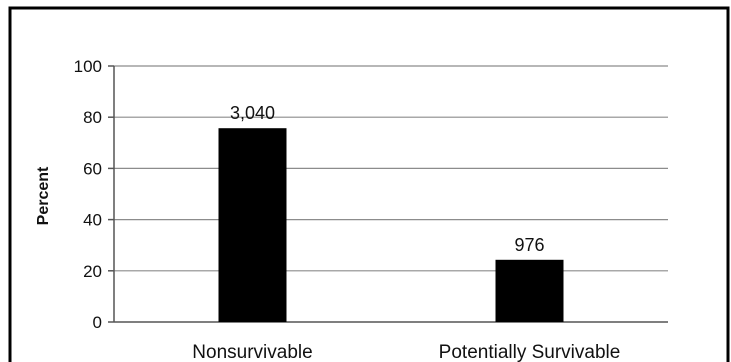 The height and width of the screenshot is (362, 731). I want to click on y-axis-label: Percent, so click(43, 195).